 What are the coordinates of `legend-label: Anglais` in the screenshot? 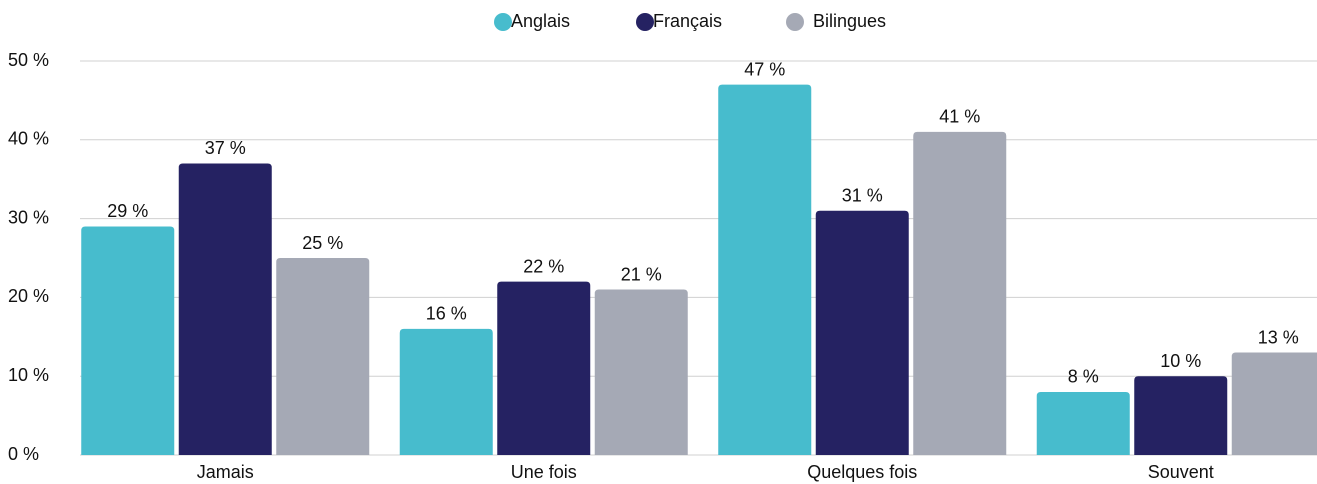 It's located at (540, 21).